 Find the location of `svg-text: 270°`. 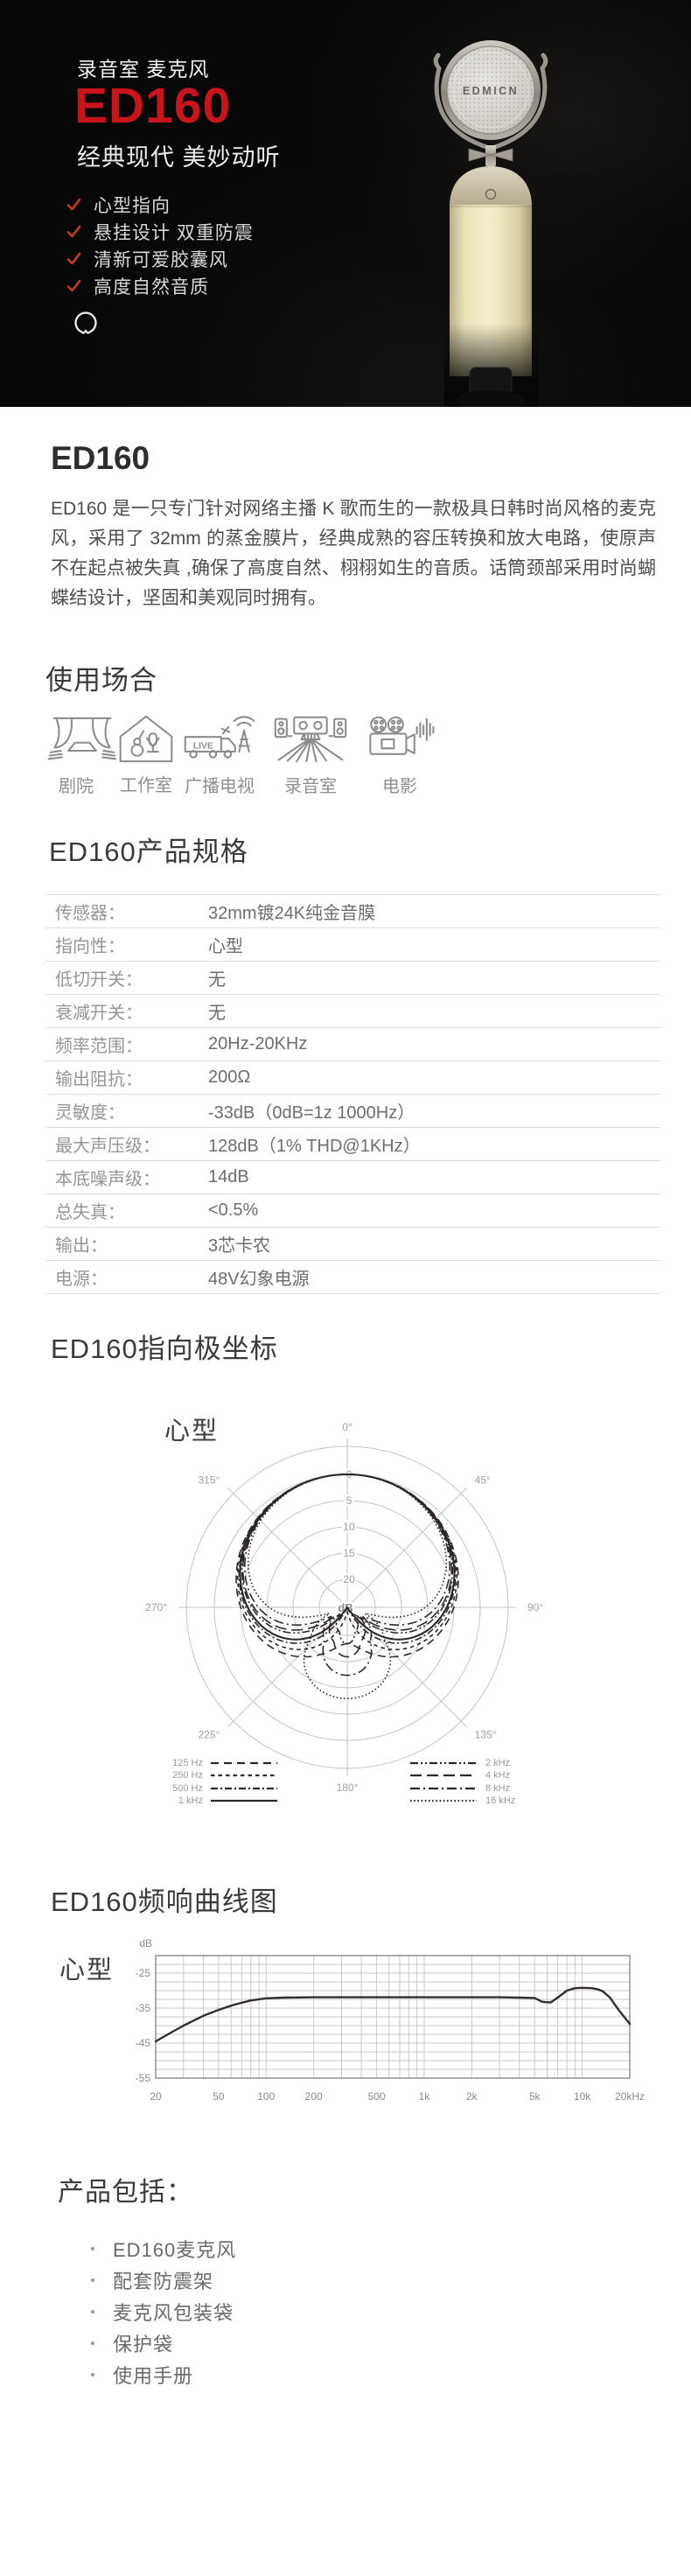

svg-text: 270° is located at coordinates (156, 1607).